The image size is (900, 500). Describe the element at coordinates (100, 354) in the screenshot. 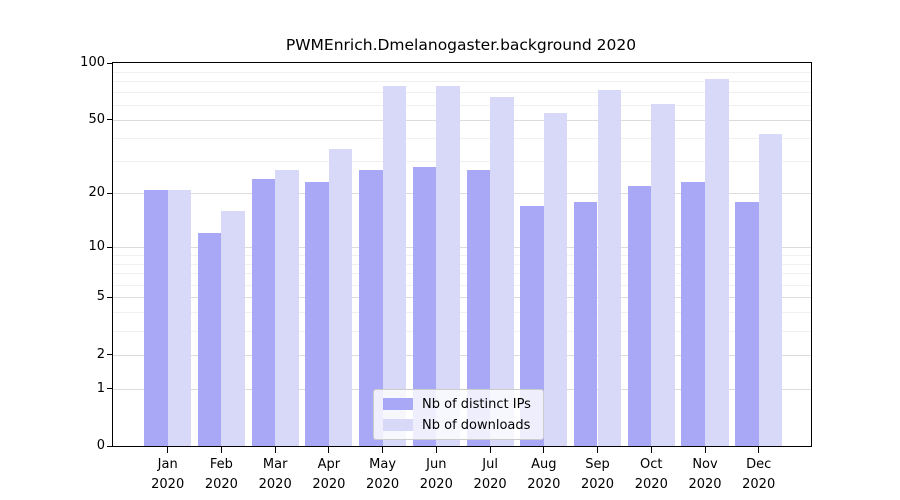

I see `y-tick-label: 2` at that location.